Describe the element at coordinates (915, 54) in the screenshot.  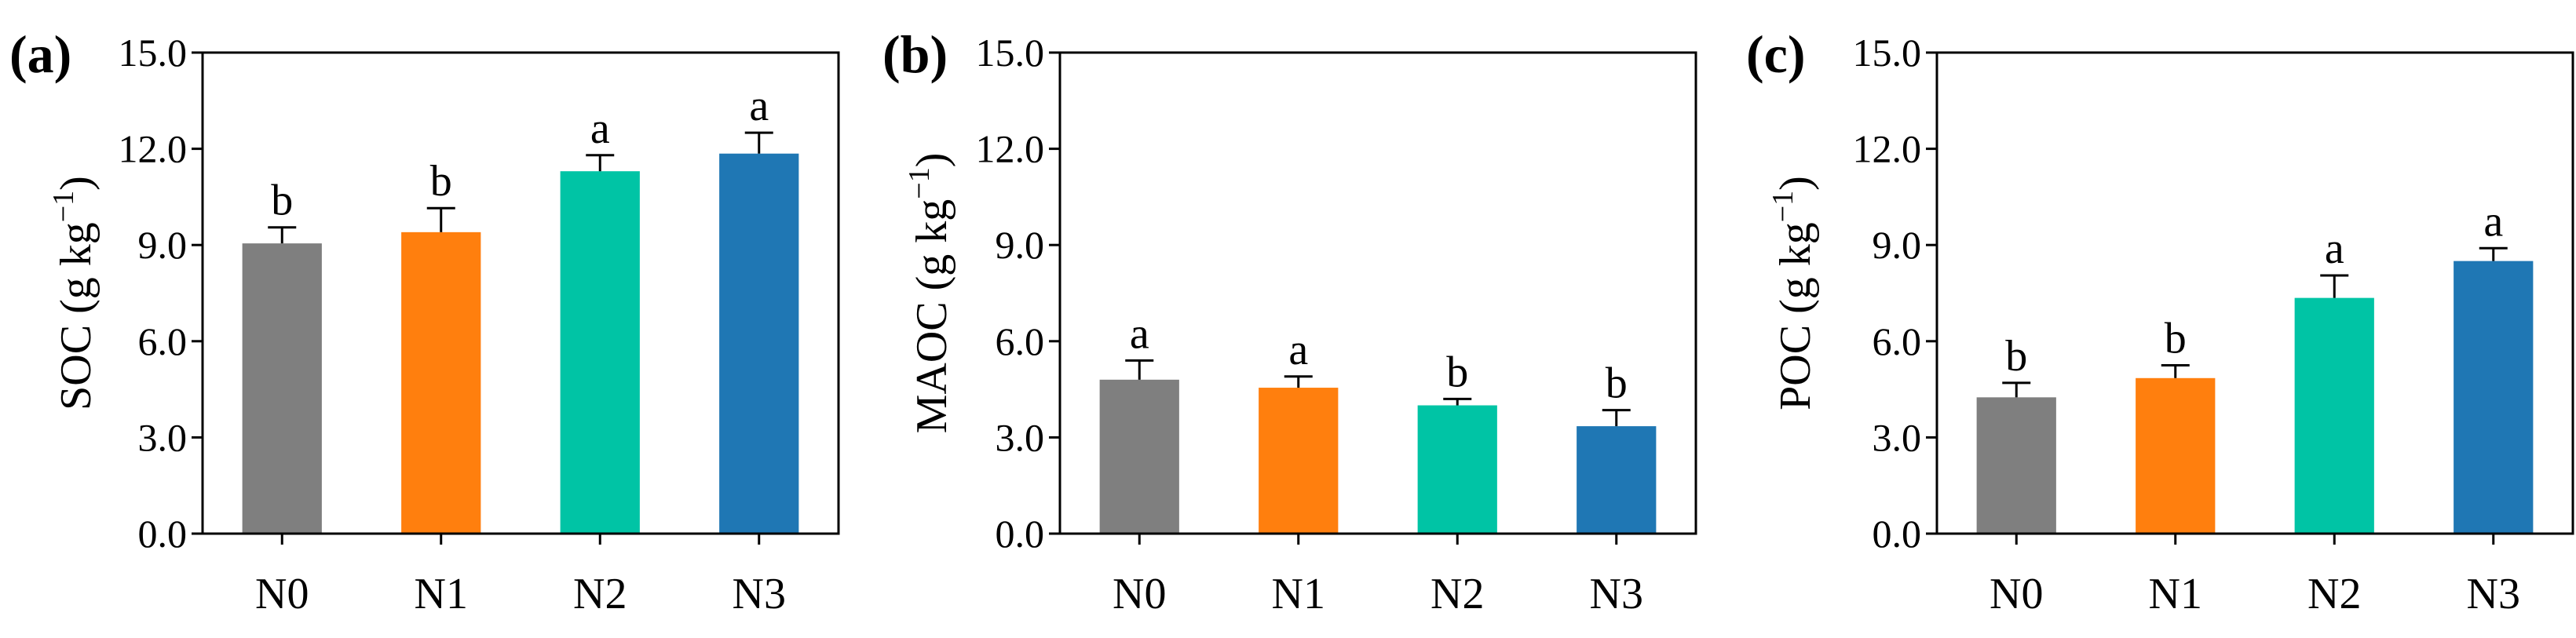
I see `panel-label: (b)` at that location.